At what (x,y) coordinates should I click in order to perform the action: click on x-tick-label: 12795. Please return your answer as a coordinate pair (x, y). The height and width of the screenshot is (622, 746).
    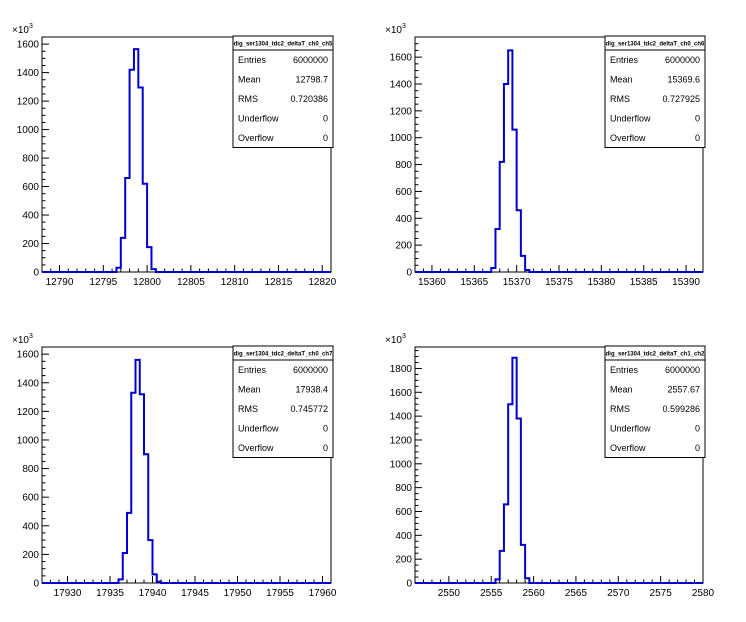
    Looking at the image, I should click on (103, 282).